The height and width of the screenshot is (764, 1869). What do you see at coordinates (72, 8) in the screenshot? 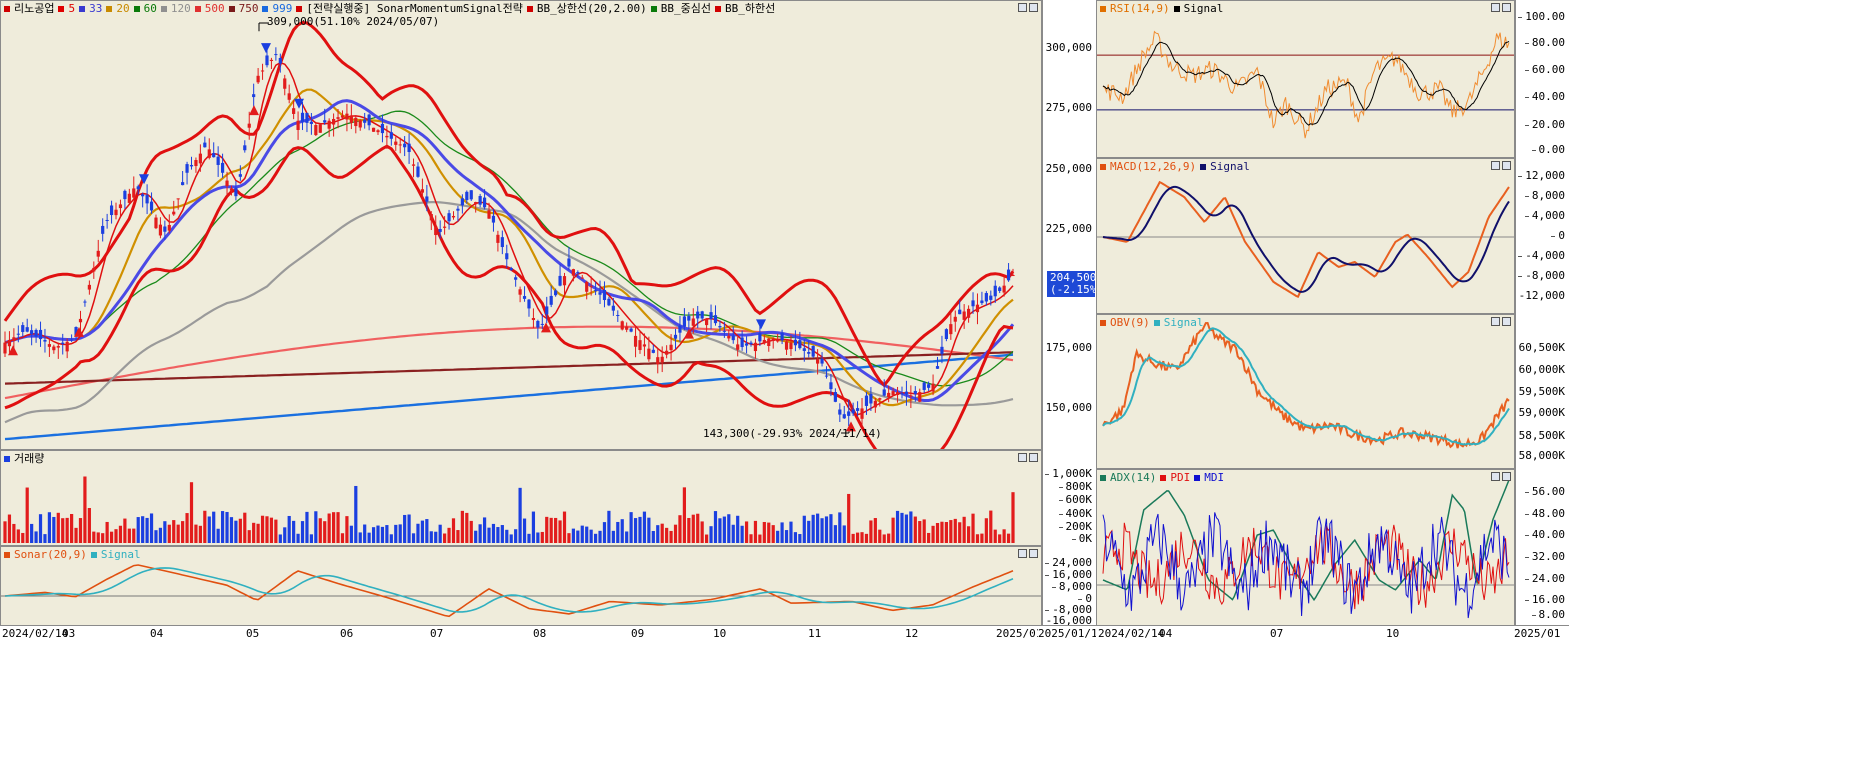
I see `price-legend-item: 5` at bounding box center [72, 8].